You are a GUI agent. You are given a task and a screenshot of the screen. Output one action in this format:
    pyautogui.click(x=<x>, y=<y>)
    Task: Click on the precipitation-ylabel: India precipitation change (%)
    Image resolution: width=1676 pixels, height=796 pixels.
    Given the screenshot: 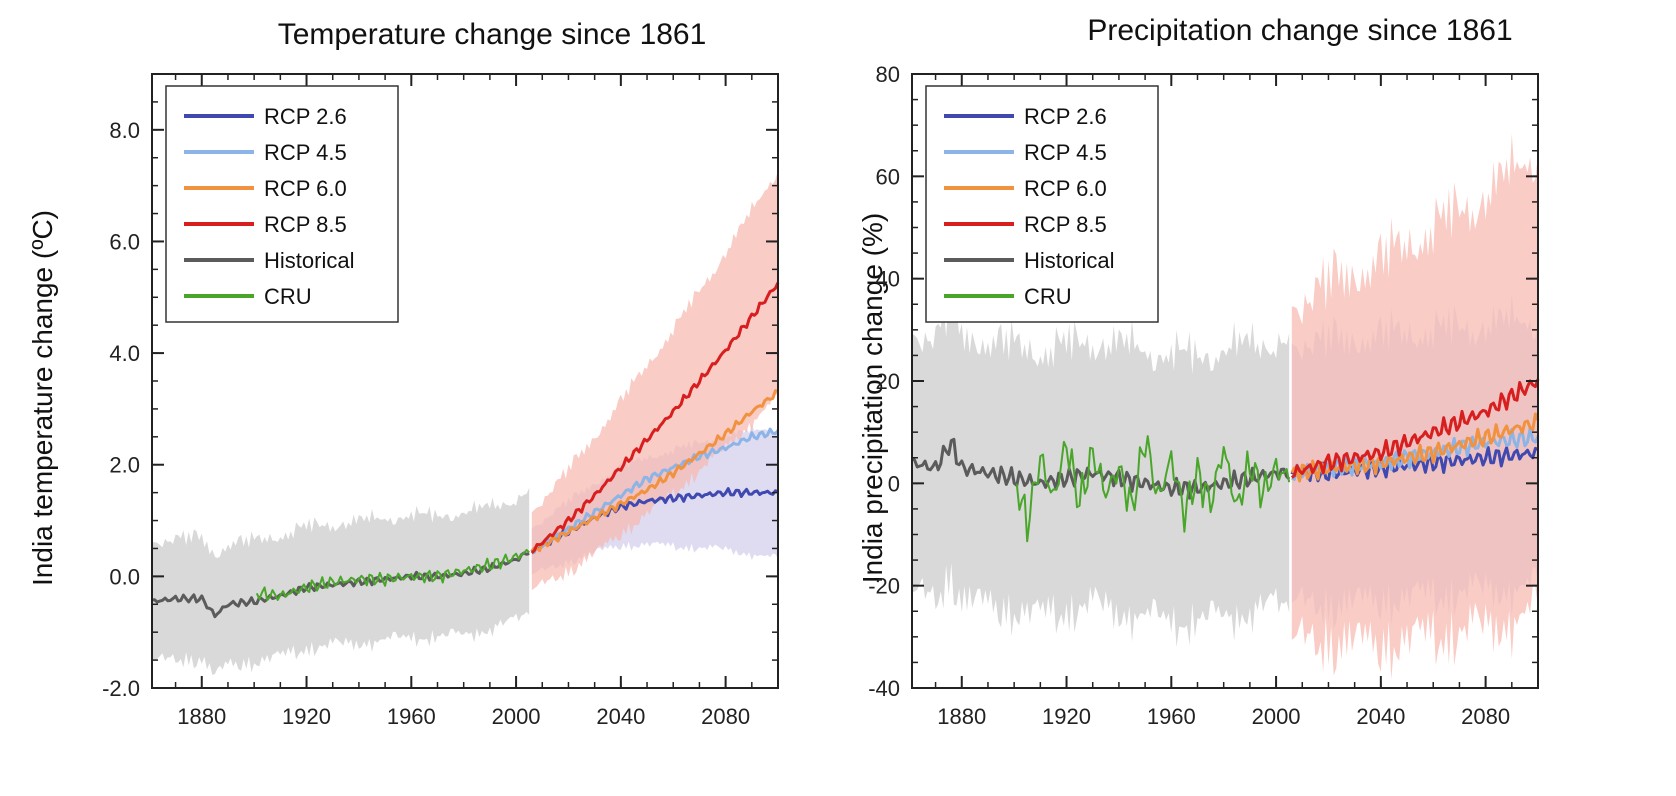 What is the action you would take?
    pyautogui.click(x=872, y=398)
    